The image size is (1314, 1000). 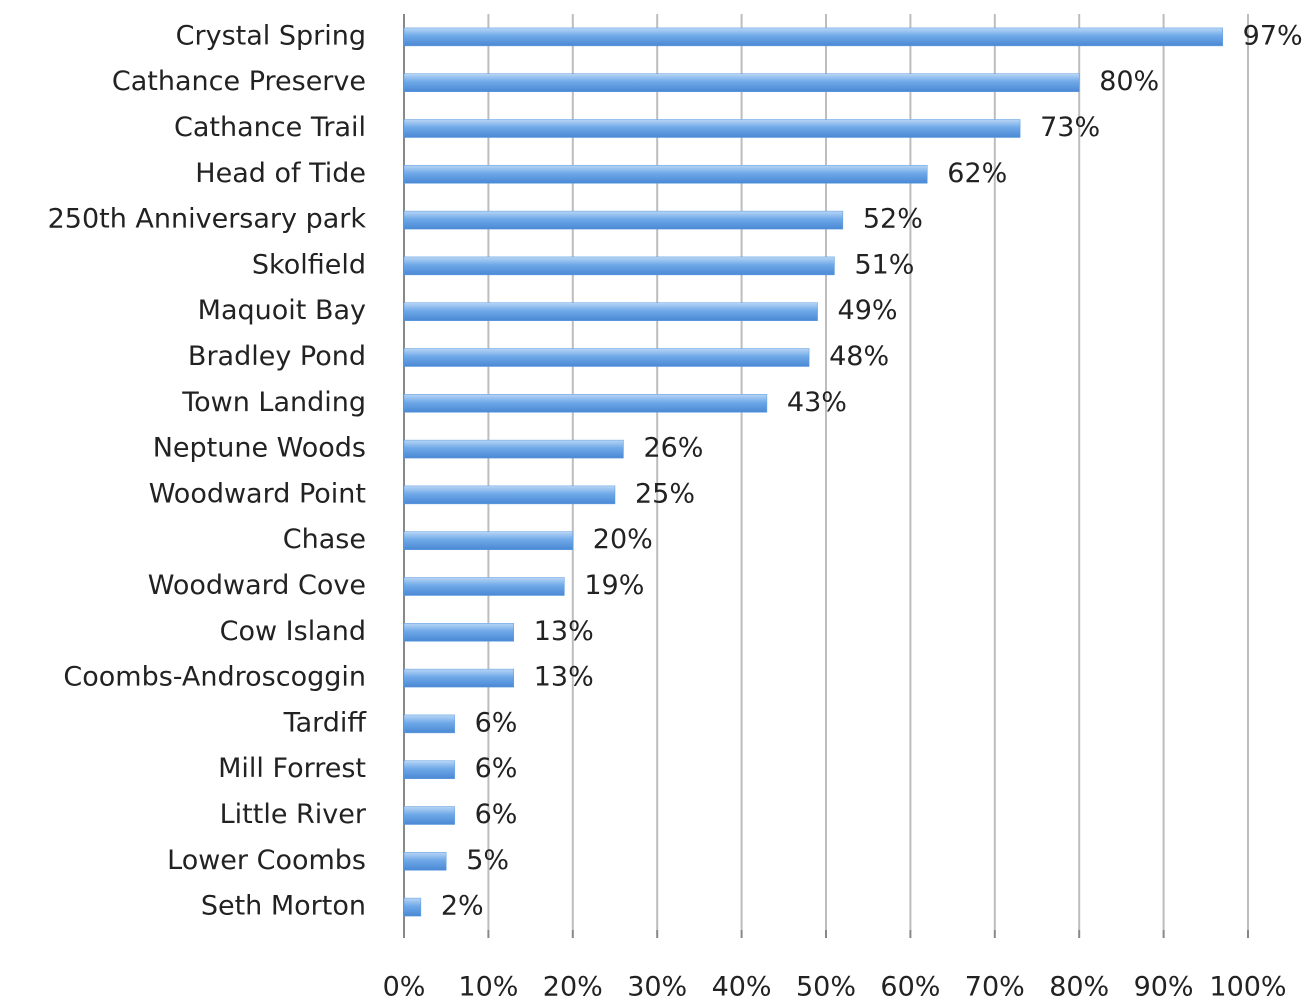 I want to click on y-tick-label: Neptune Woods, so click(x=259, y=448).